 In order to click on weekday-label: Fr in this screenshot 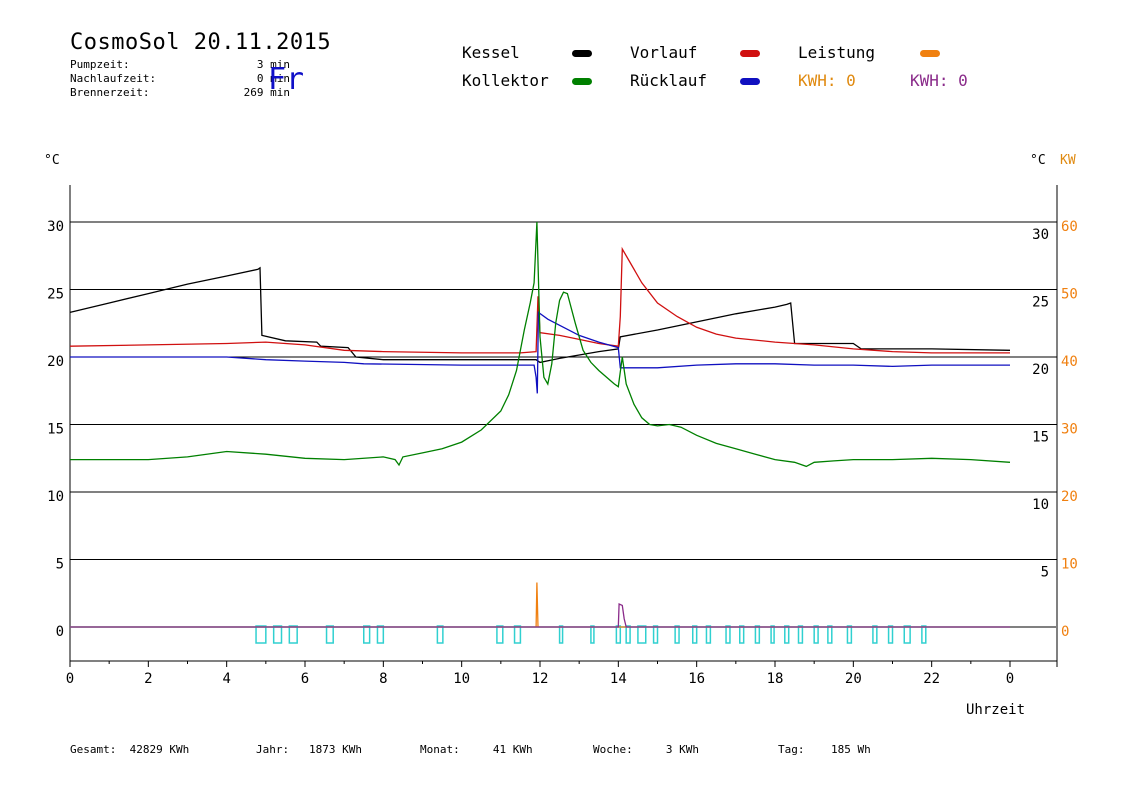, I will do `click(286, 79)`.